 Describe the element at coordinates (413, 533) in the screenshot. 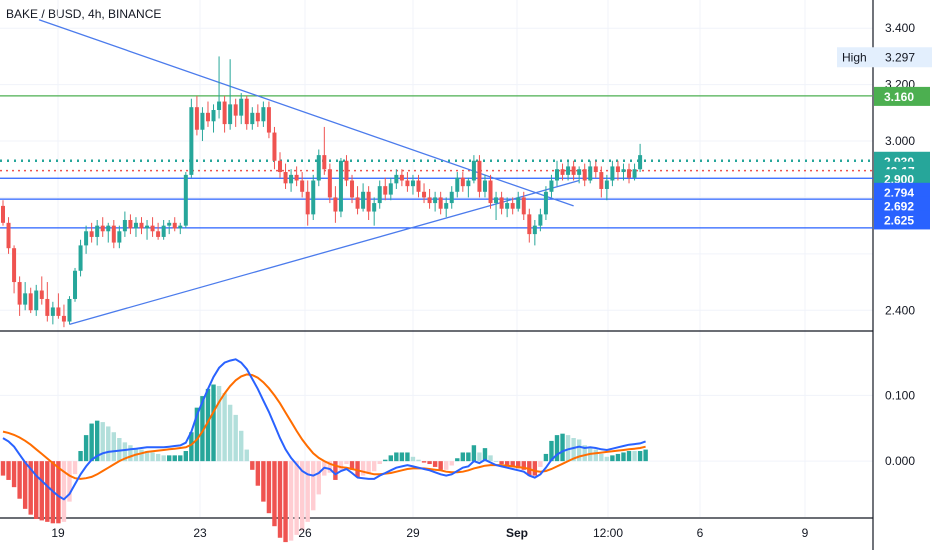

I see `time-tick-label: 29` at that location.